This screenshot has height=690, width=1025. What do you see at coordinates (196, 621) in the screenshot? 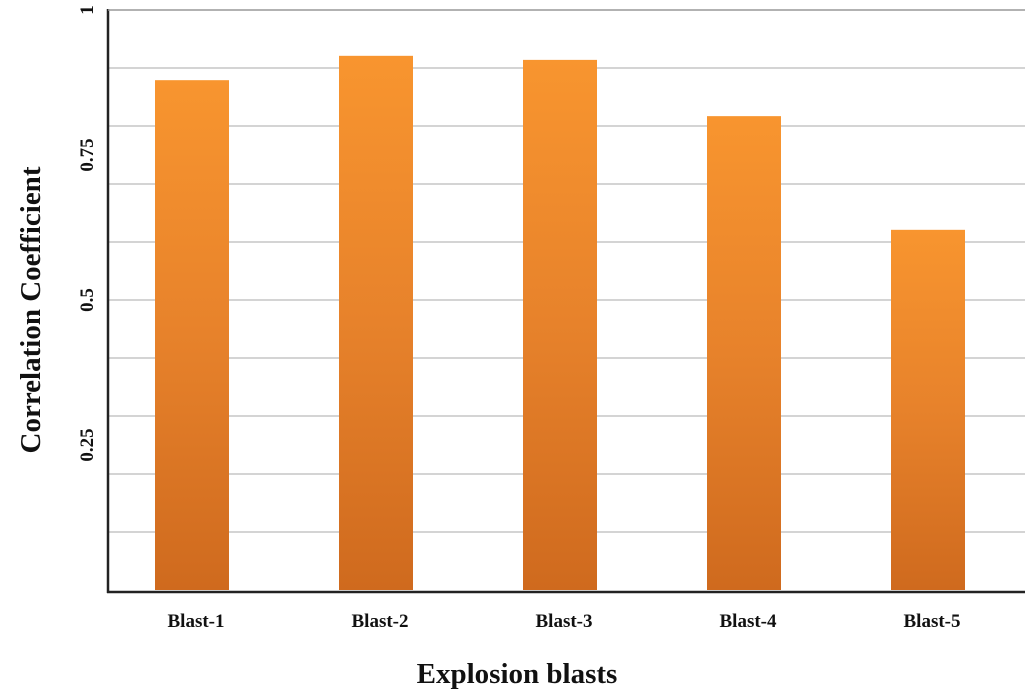
I see `x-tick-label: Blast-1` at bounding box center [196, 621].